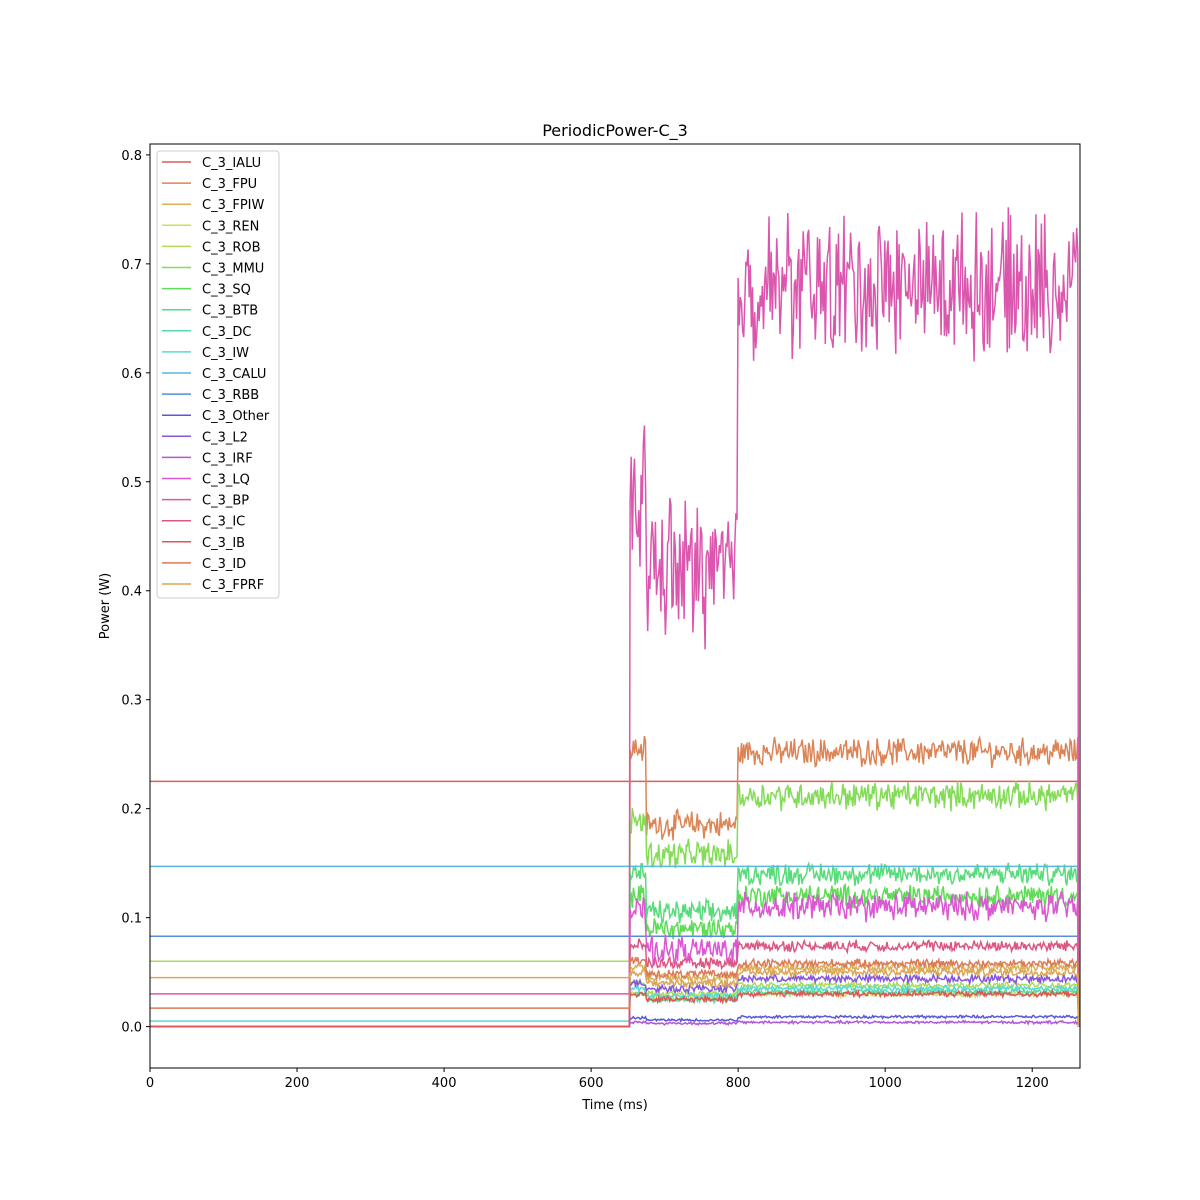 This screenshot has width=1200, height=1200. I want to click on legend-entry: C_3_MMU, so click(213, 269).